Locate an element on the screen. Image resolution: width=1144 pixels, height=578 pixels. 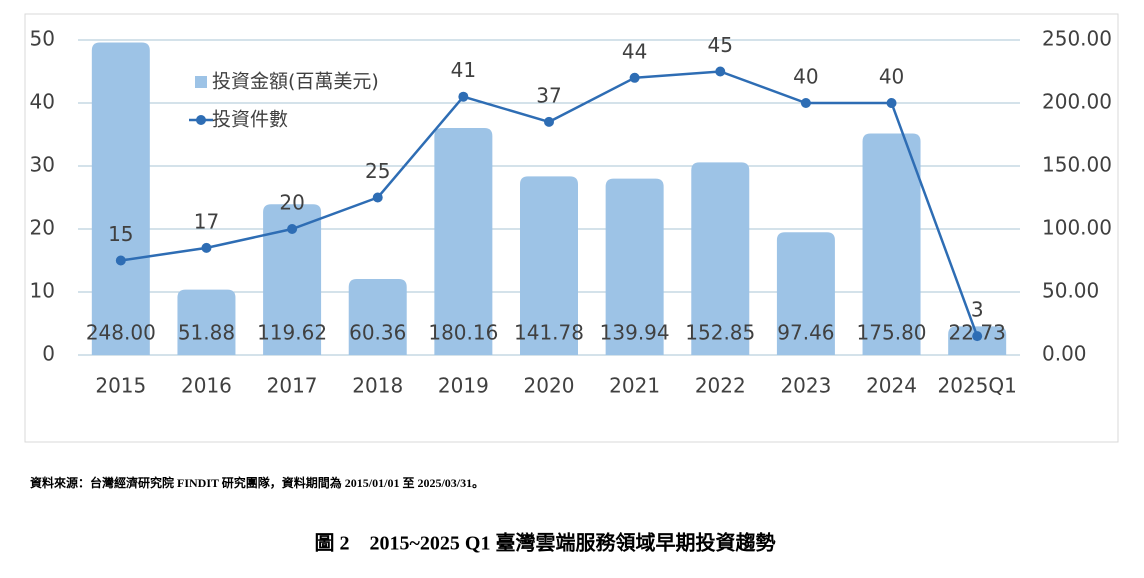
value-label: 180.16 is located at coordinates (463, 333).